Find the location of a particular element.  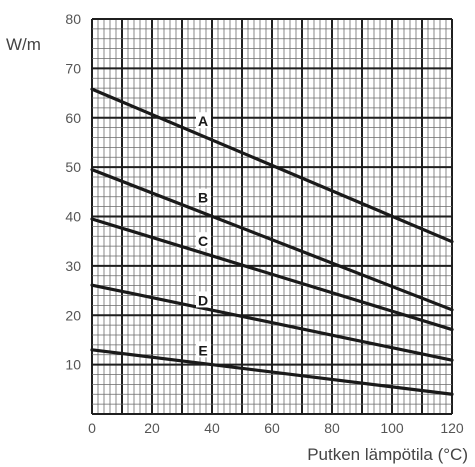

y-tick-label: 50 is located at coordinates (73, 167).